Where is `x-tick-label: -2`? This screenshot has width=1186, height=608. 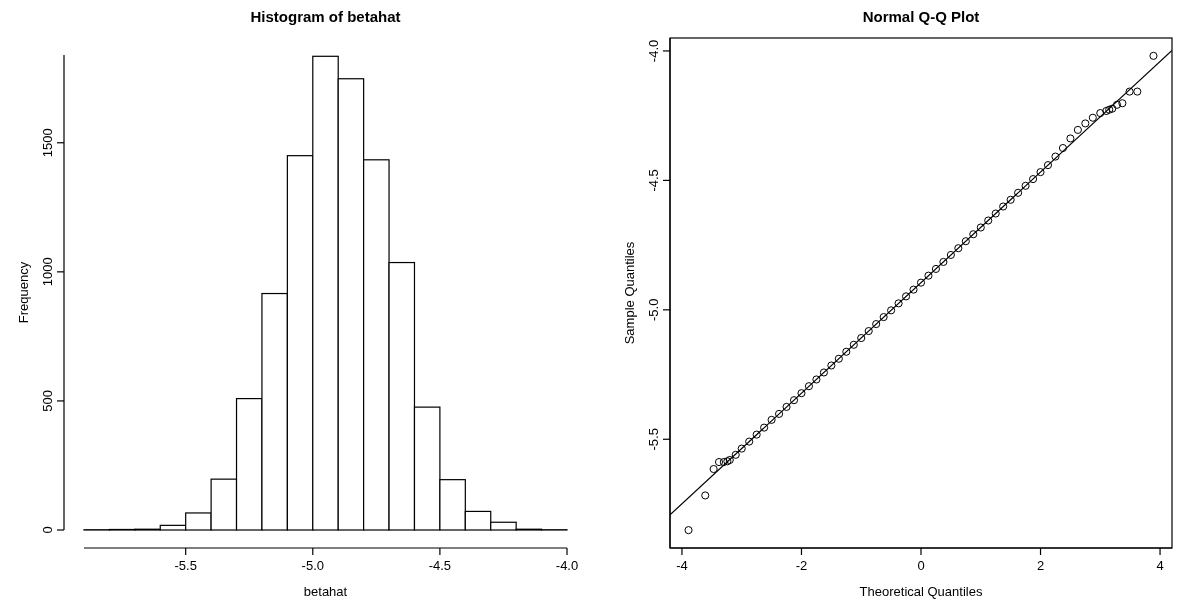 x-tick-label: -2 is located at coordinates (801, 565).